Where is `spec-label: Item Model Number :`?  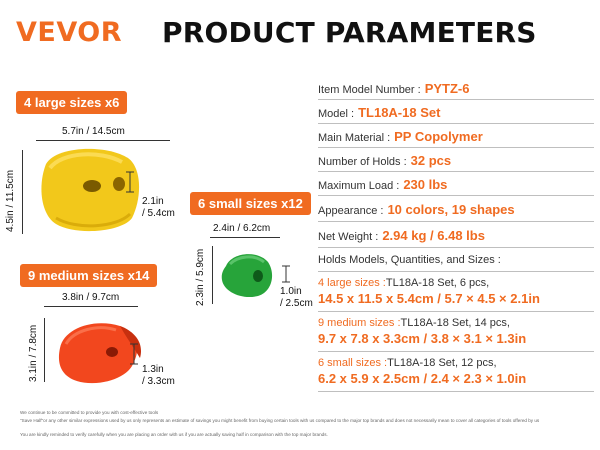 spec-label: Item Model Number : is located at coordinates (369, 90).